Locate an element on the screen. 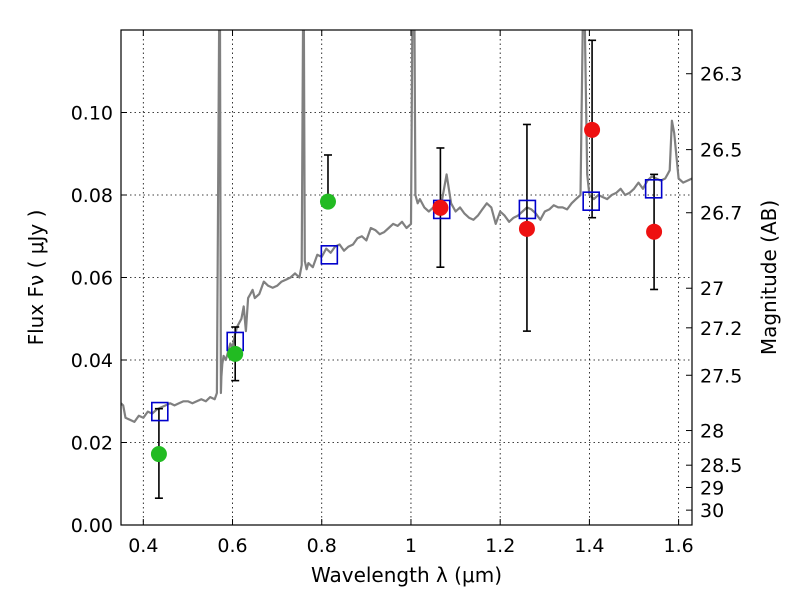 This screenshot has width=800, height=600. y-tick-label: 0.10 is located at coordinates (92, 114).